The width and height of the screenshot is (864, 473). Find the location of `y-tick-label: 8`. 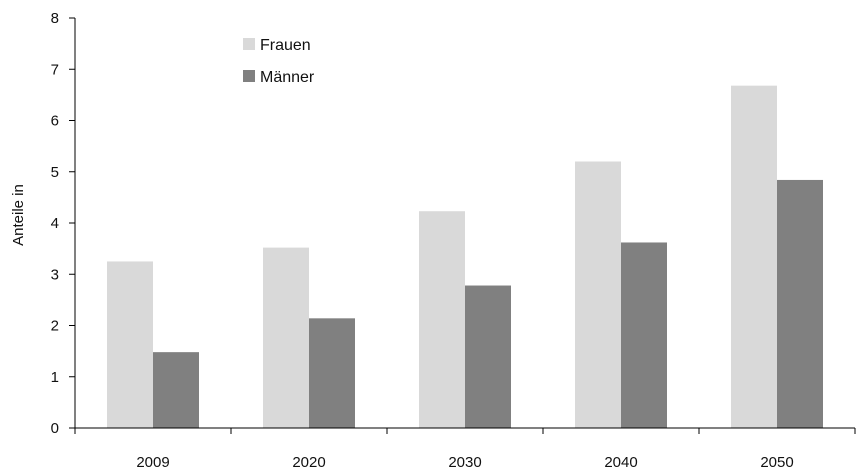

y-tick-label: 8 is located at coordinates (55, 18).